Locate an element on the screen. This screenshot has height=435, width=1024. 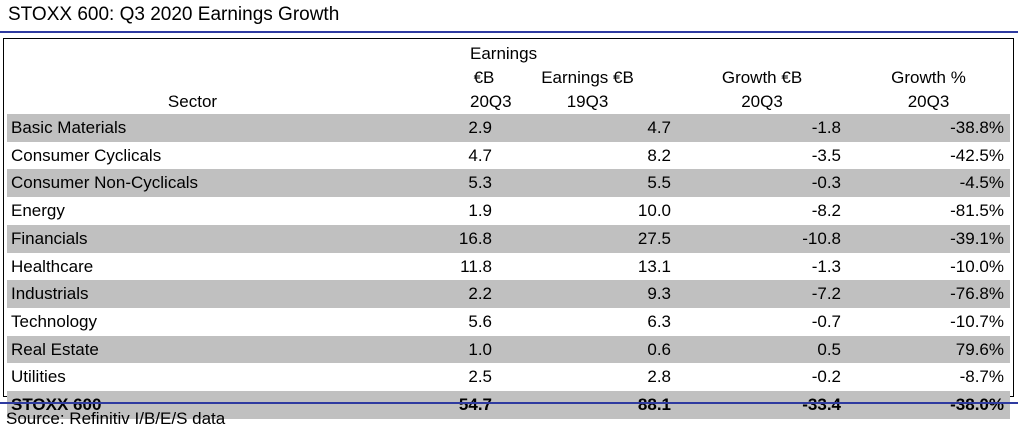
sector-cell: Utilities is located at coordinates (38, 377).